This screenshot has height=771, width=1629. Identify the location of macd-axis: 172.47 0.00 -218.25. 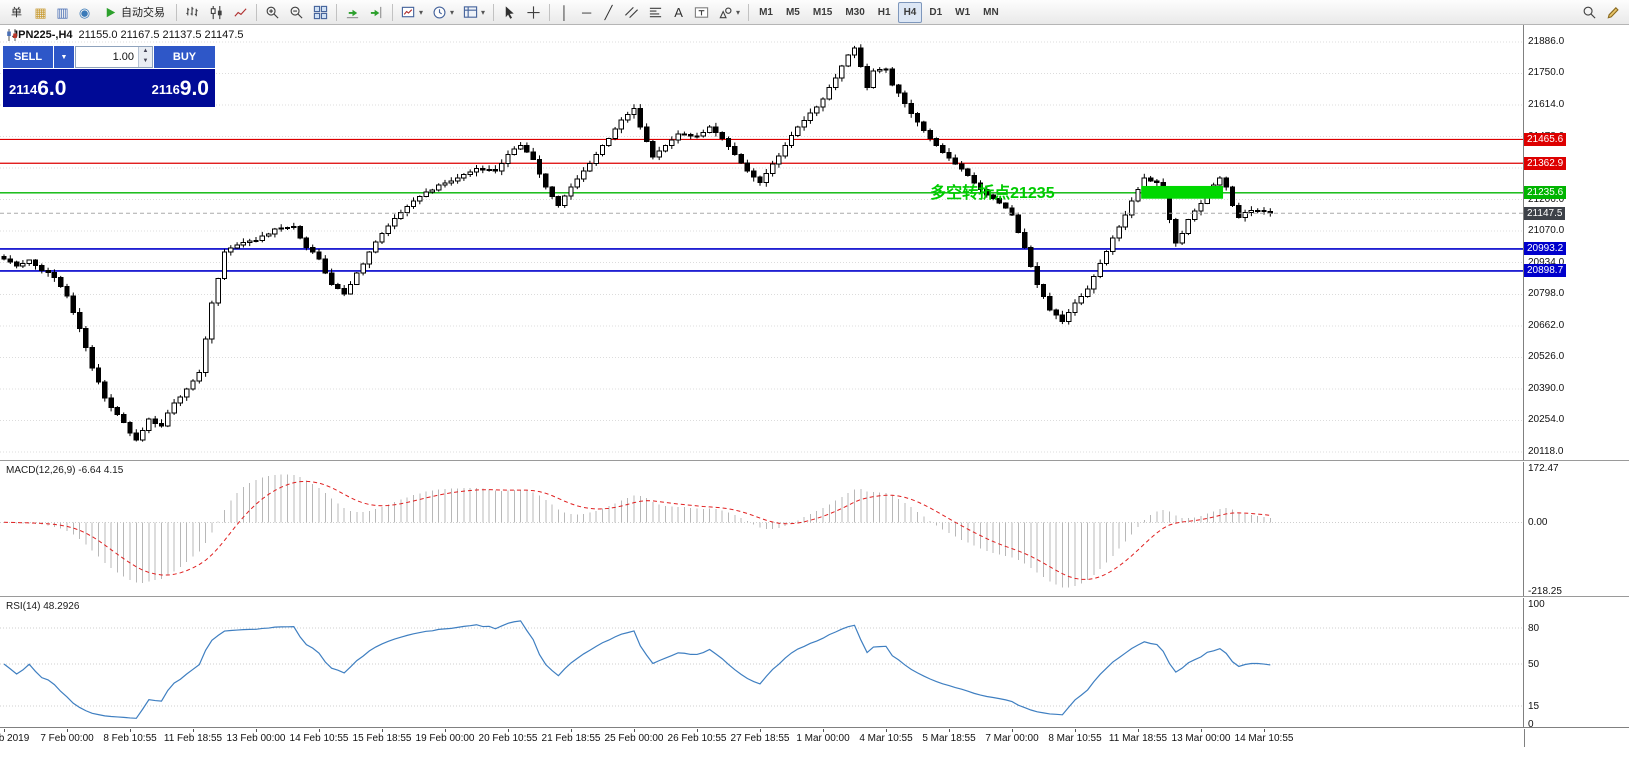
(1576, 529).